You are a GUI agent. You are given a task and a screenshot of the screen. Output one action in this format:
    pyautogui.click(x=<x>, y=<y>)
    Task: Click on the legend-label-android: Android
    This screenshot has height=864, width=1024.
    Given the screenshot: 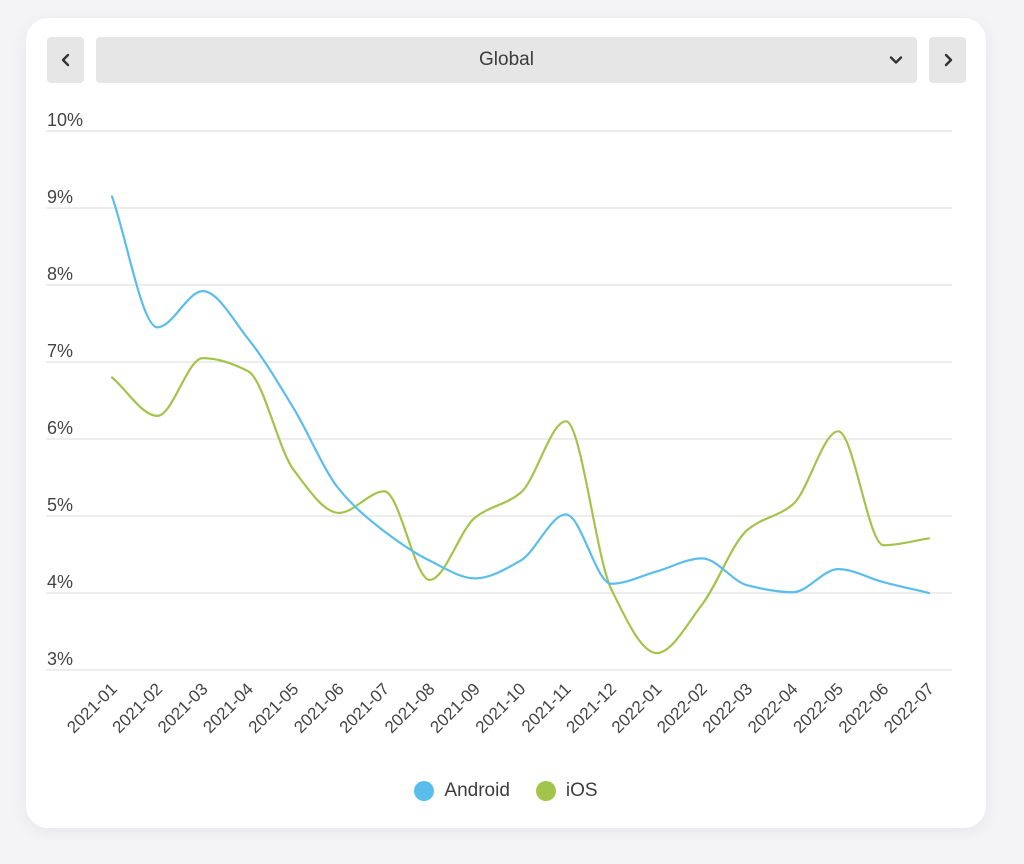 What is the action you would take?
    pyautogui.click(x=477, y=790)
    